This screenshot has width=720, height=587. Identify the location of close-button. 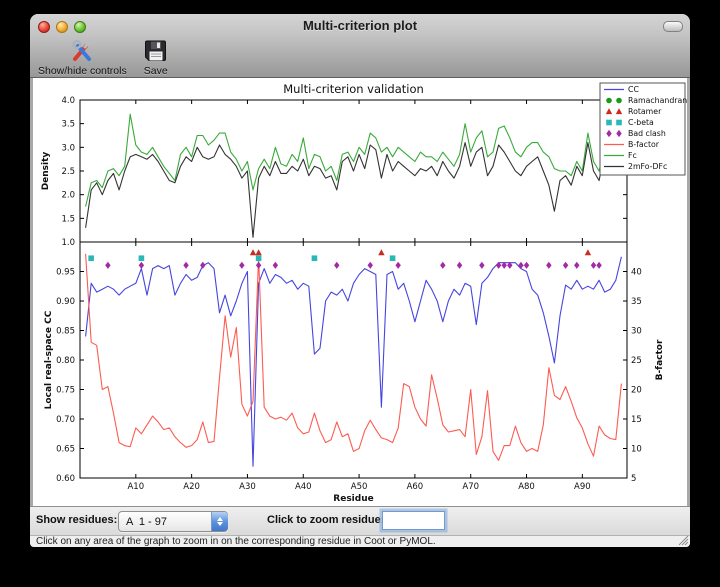
(44, 27).